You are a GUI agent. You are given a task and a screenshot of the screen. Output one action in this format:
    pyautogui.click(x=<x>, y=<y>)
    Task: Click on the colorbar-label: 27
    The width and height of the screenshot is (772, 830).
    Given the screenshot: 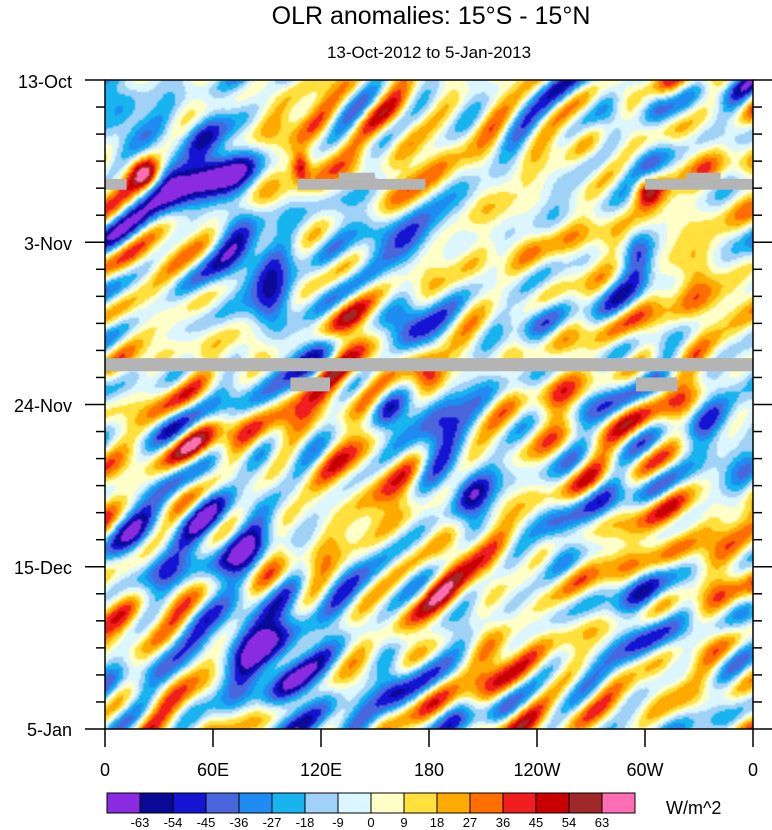 What is the action you would take?
    pyautogui.click(x=470, y=822)
    